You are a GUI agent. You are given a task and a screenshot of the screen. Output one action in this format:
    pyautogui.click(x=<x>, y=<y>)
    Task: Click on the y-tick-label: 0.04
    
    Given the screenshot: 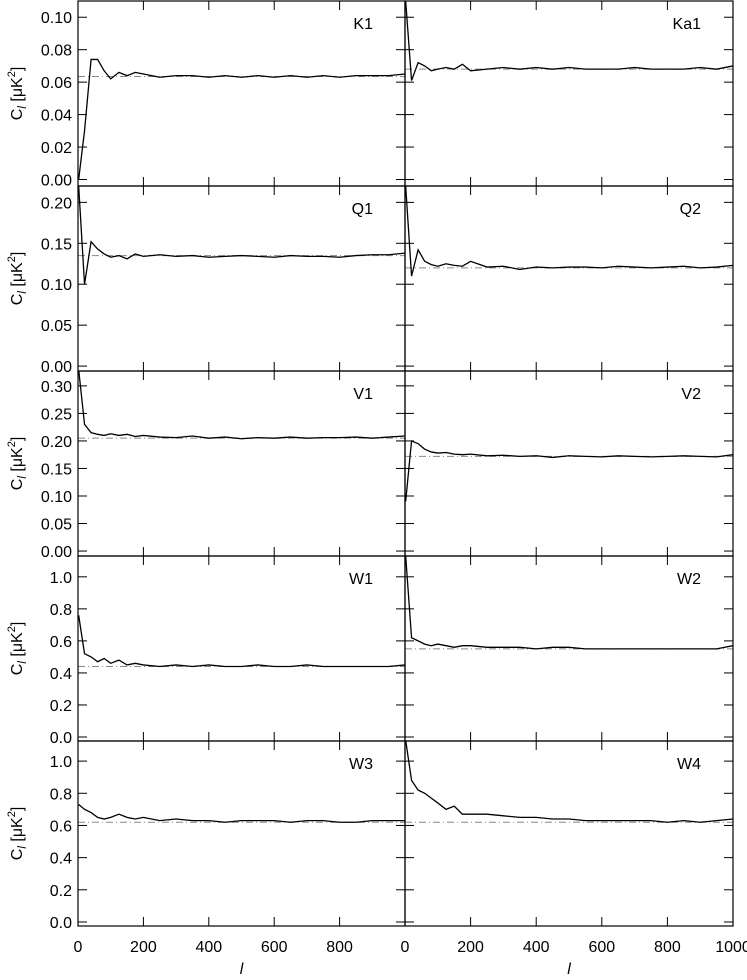 What is the action you would take?
    pyautogui.click(x=56, y=116)
    